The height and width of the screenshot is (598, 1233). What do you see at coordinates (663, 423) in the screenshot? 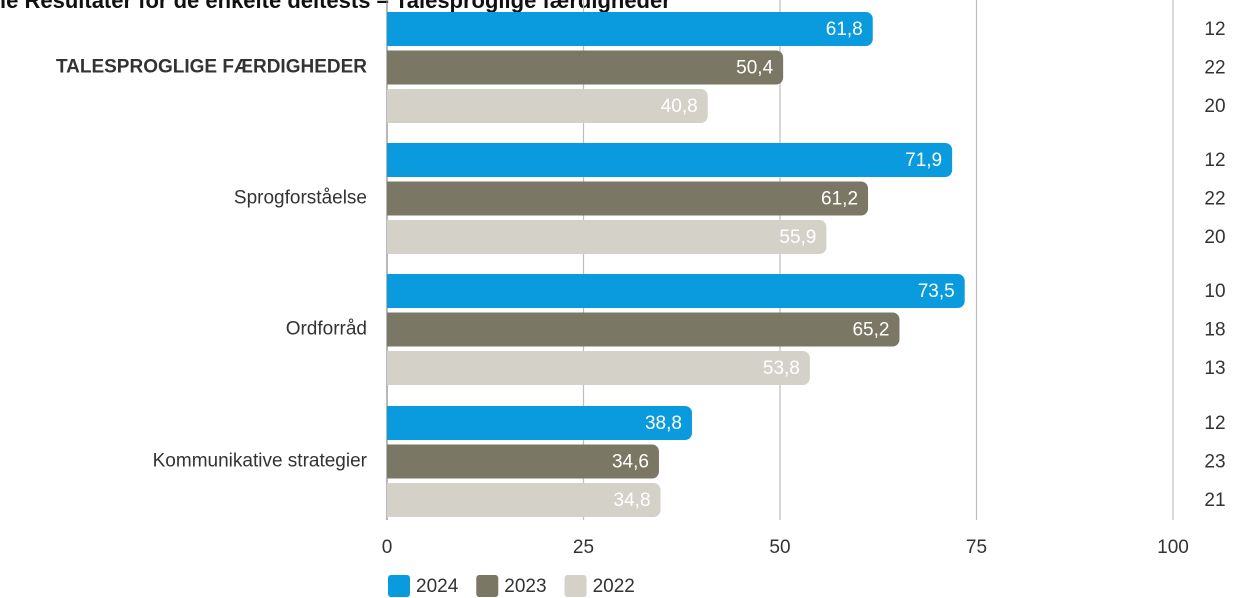
I see `value-label: 38,8` at bounding box center [663, 423].